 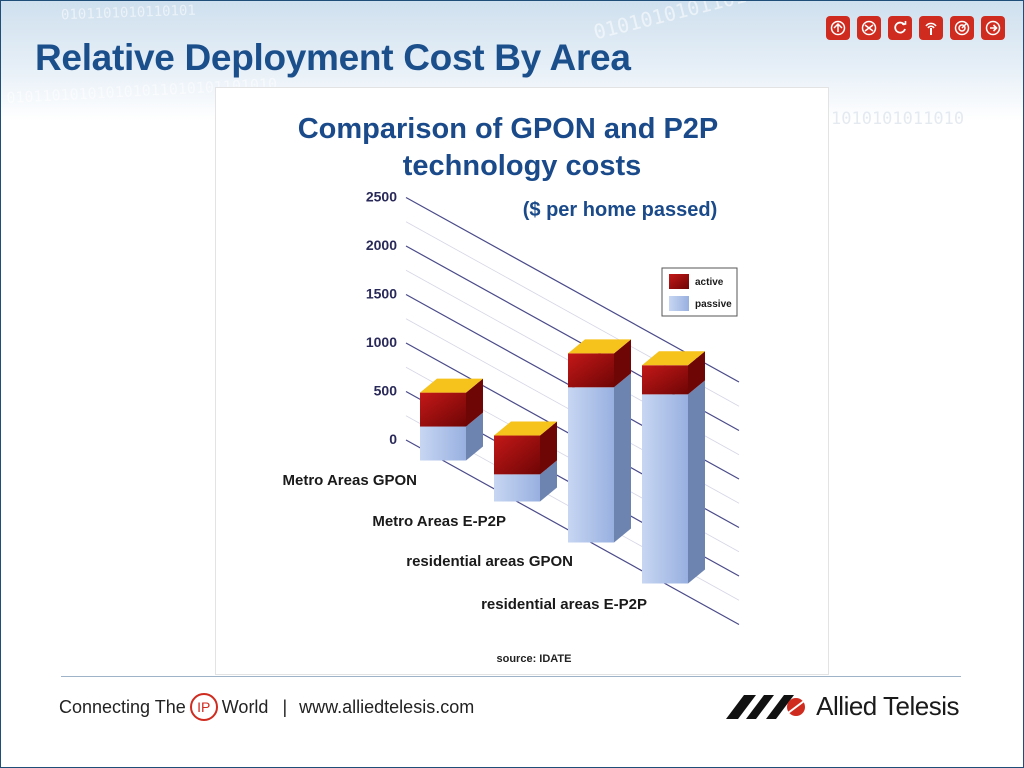 What do you see at coordinates (245, 706) in the screenshot?
I see `tagline-after: World` at bounding box center [245, 706].